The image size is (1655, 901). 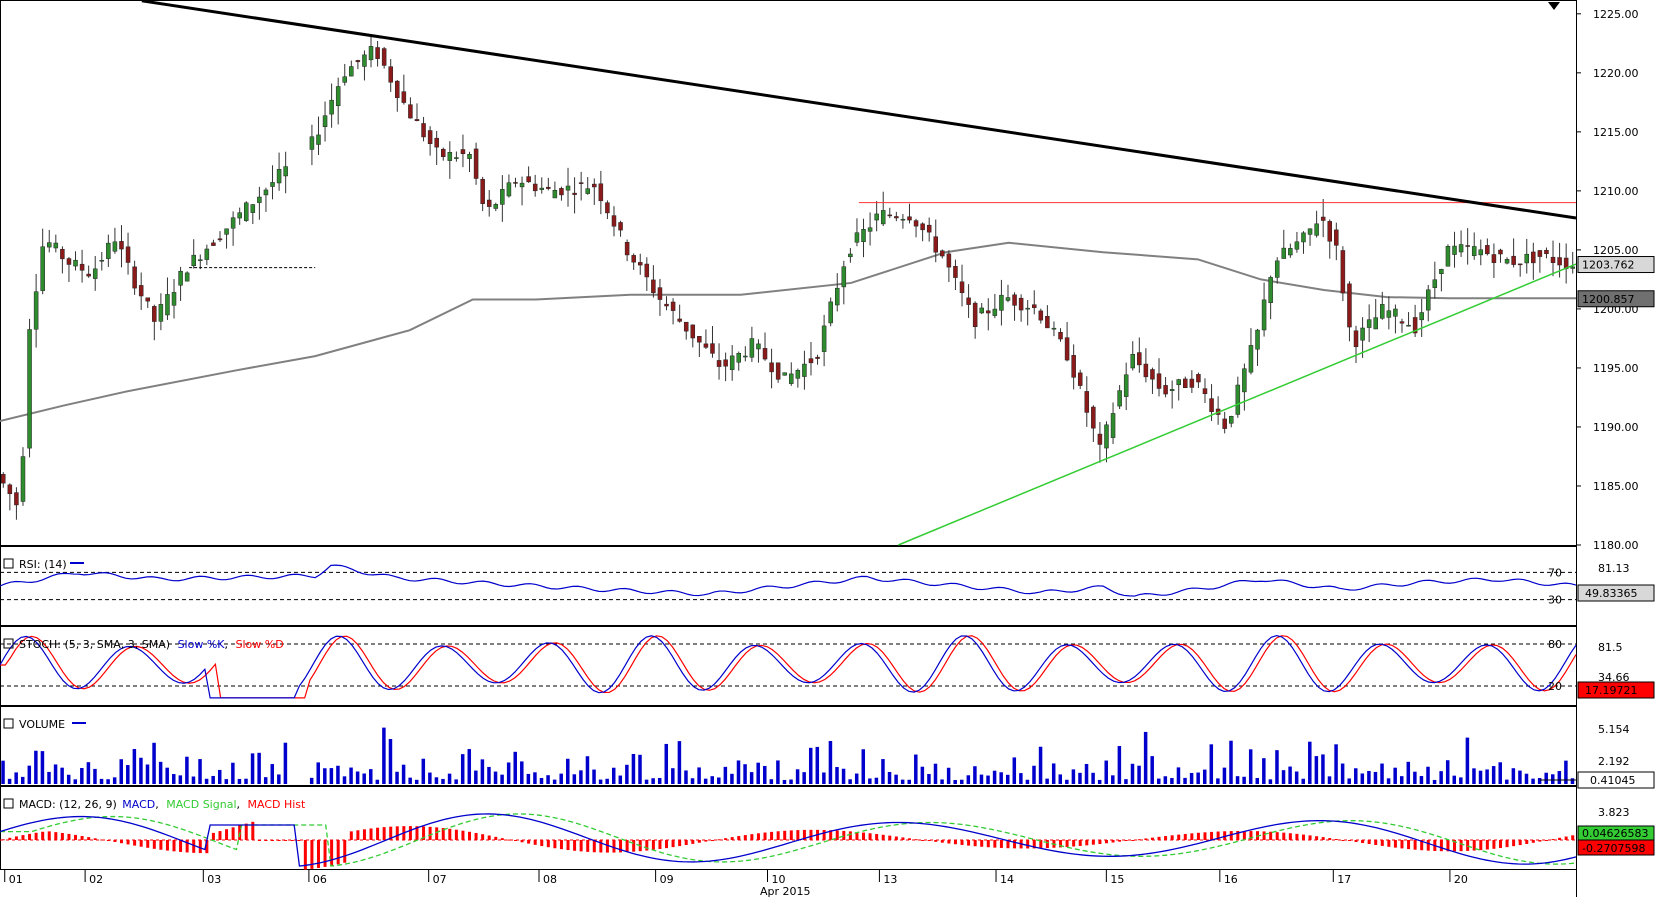 I want to click on macd-hist-value-box, so click(x=1616, y=847).